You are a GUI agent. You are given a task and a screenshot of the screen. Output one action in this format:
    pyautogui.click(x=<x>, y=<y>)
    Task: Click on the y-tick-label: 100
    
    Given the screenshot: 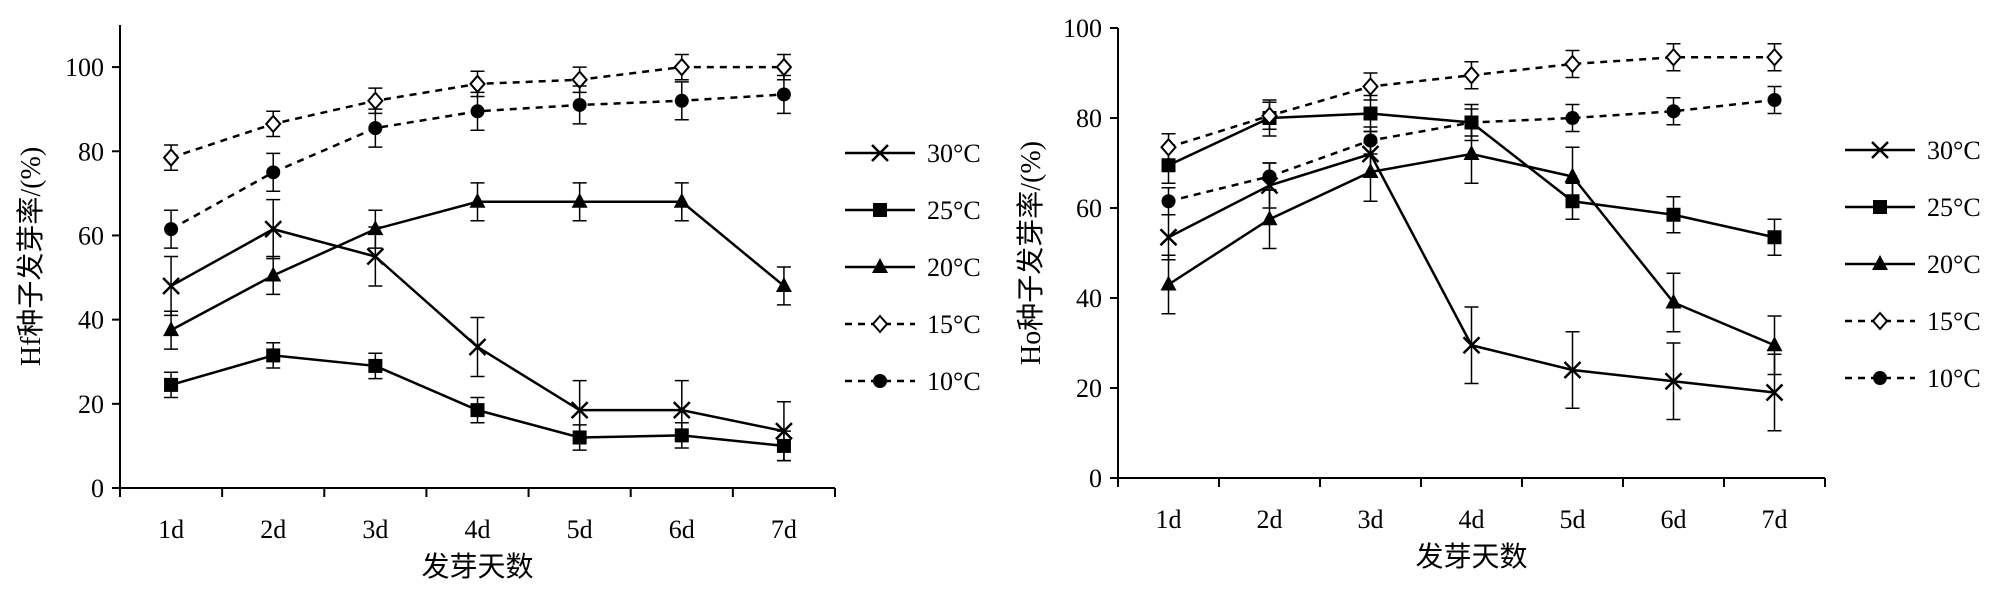 What is the action you would take?
    pyautogui.click(x=1082, y=28)
    